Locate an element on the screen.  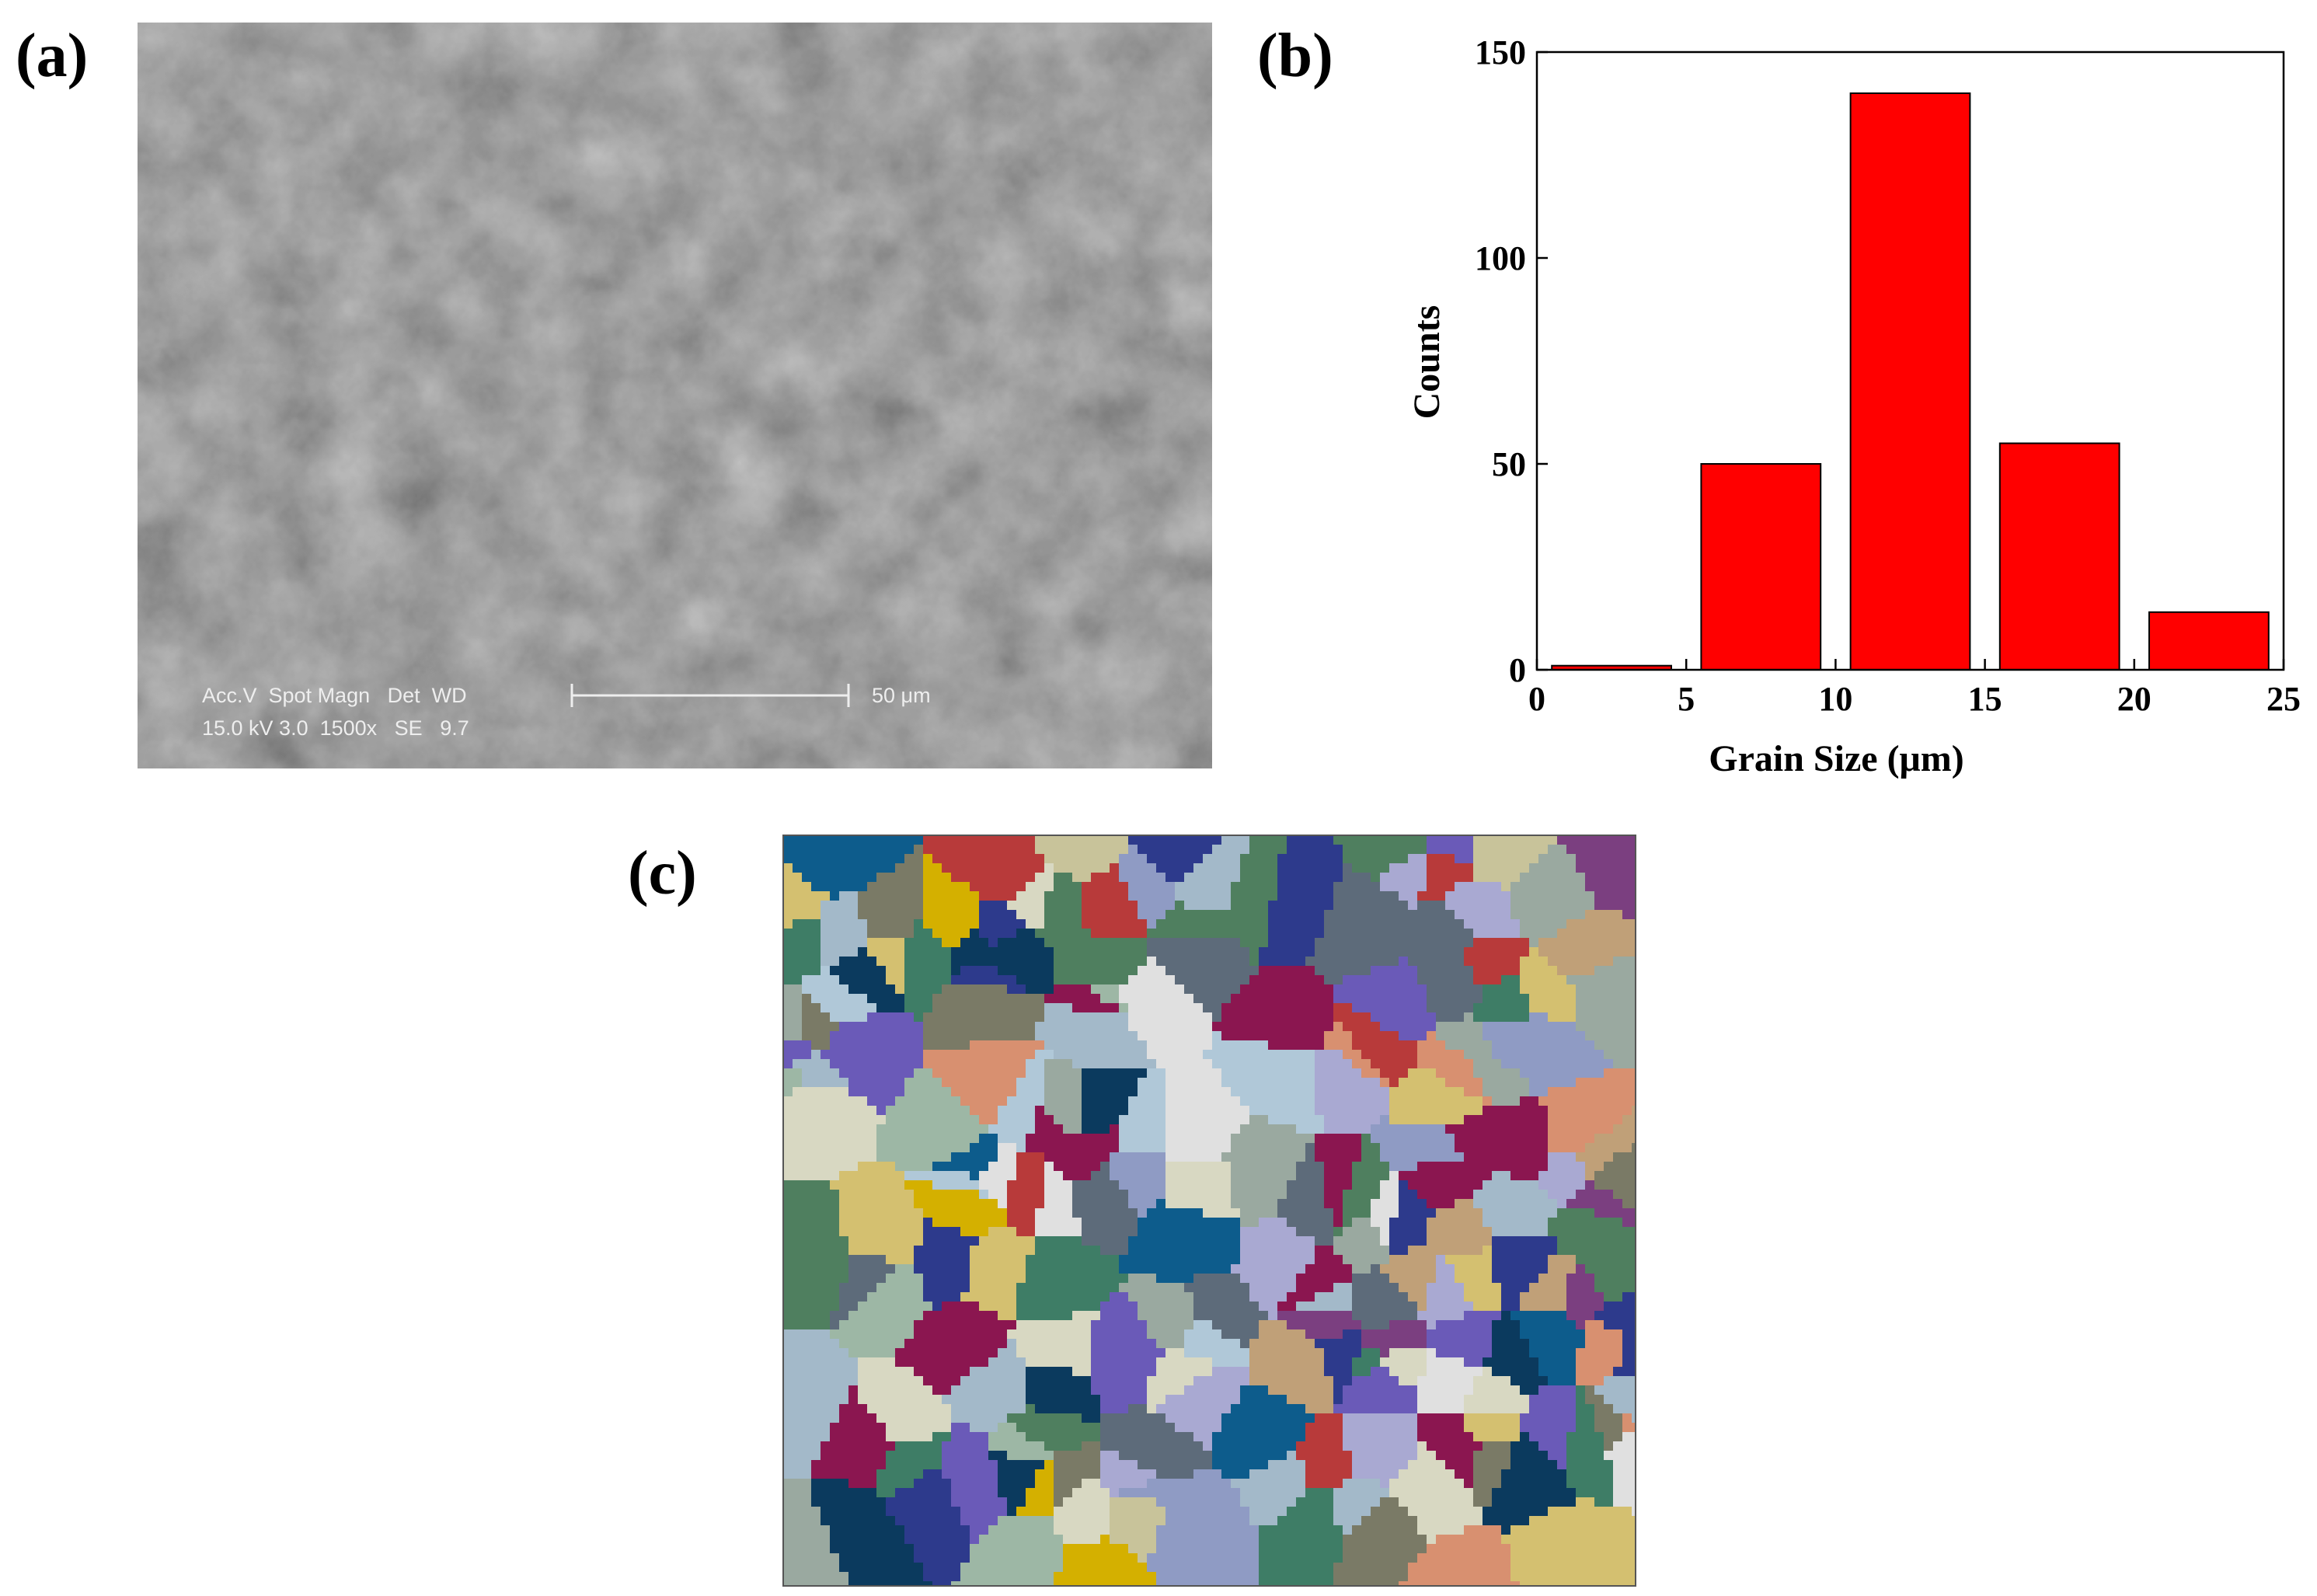
plot-frame is located at coordinates (1910, 361).